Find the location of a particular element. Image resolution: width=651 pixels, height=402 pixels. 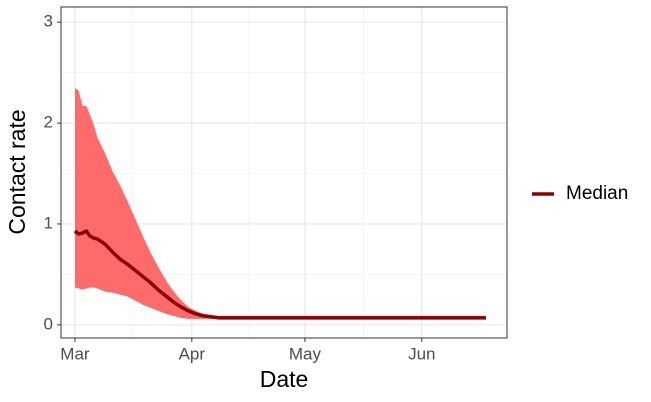

y-tick-label: 3 is located at coordinates (48, 21).